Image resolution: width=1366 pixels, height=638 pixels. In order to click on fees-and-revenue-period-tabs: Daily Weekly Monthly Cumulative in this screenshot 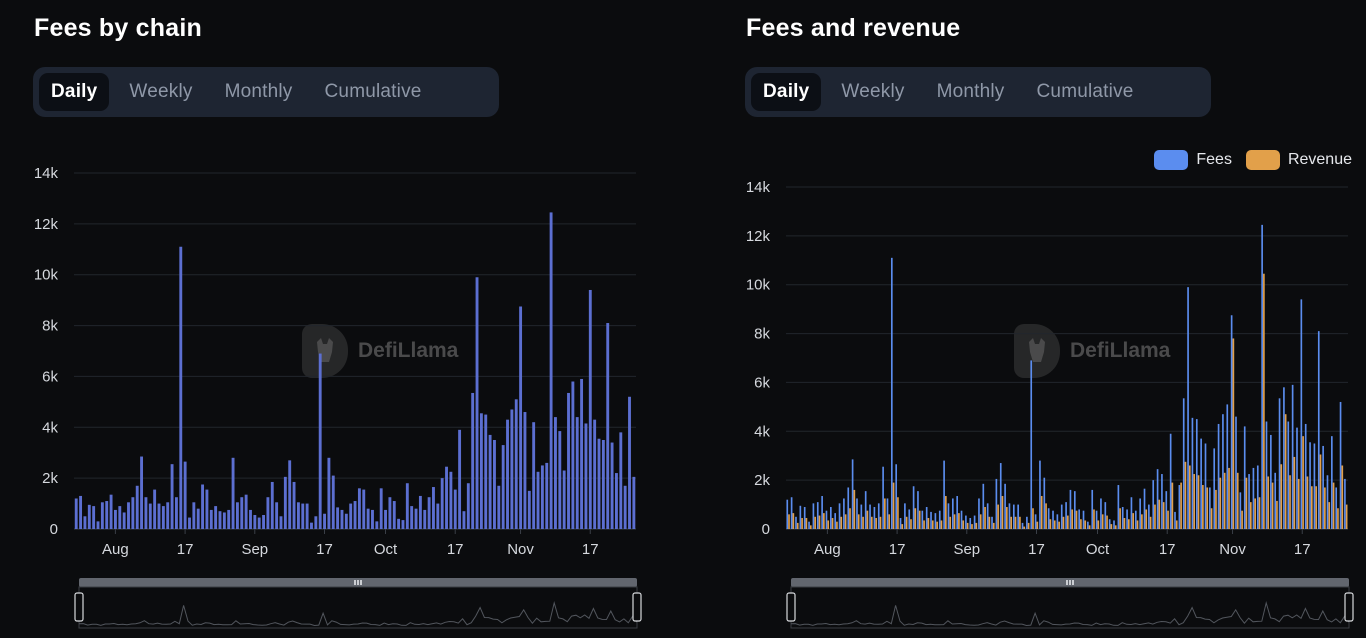, I will do `click(978, 92)`.